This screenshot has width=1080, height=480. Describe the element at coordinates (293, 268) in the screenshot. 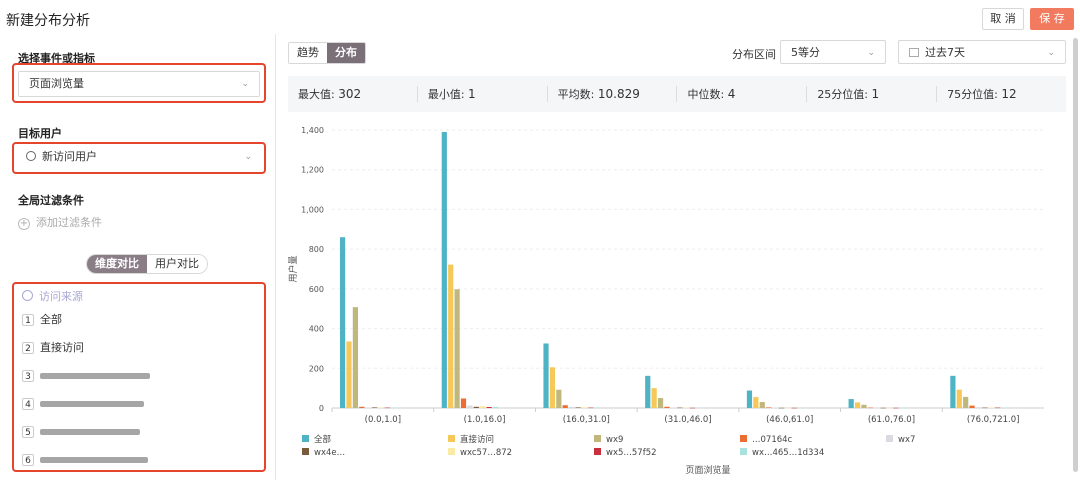

I see `y-axis-label: 用户量` at that location.